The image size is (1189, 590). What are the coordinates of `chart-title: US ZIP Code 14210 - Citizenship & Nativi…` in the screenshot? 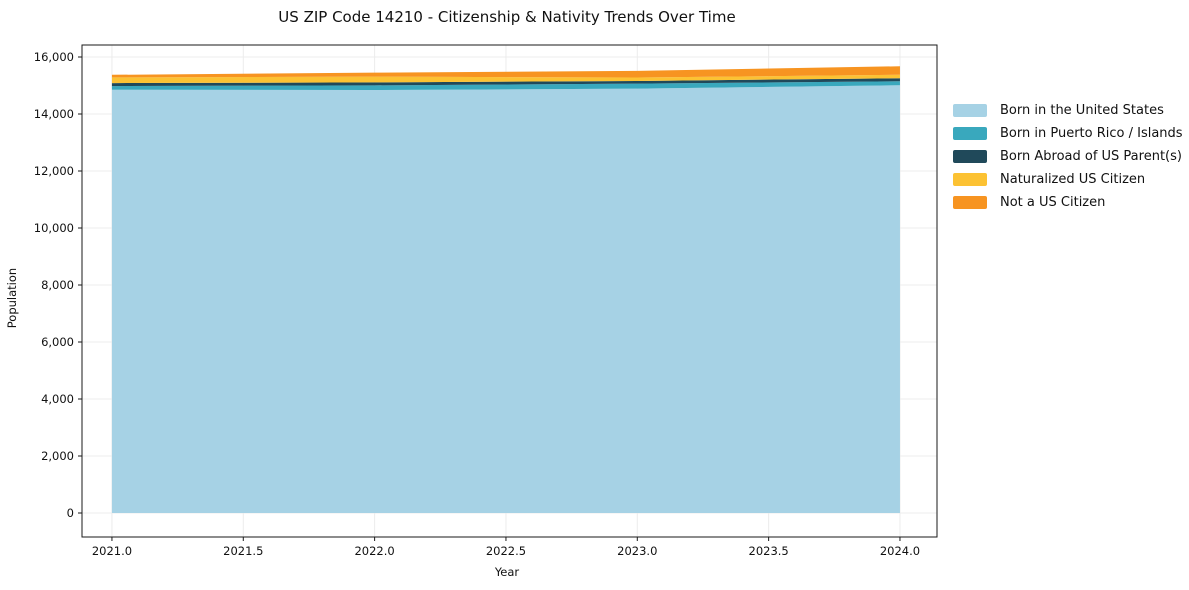 It's located at (507, 17).